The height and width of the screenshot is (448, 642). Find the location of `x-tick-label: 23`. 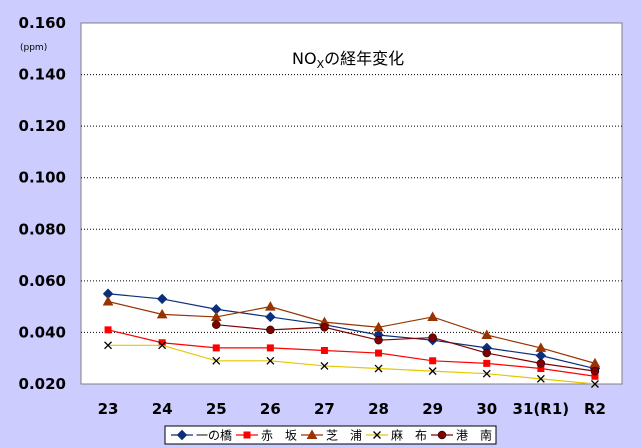

x-tick-label: 23 is located at coordinates (108, 409).